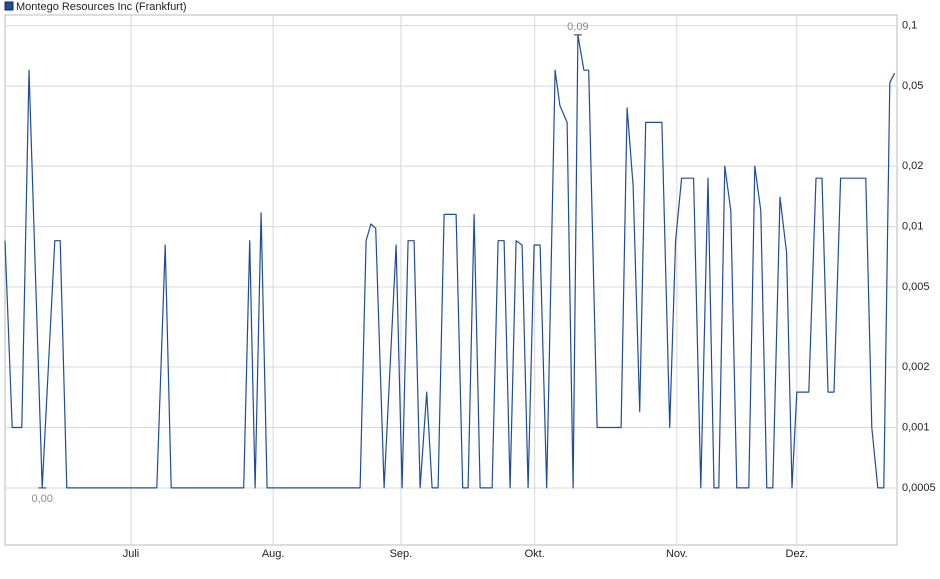  What do you see at coordinates (131, 554) in the screenshot?
I see `x-tick-label: Juli` at bounding box center [131, 554].